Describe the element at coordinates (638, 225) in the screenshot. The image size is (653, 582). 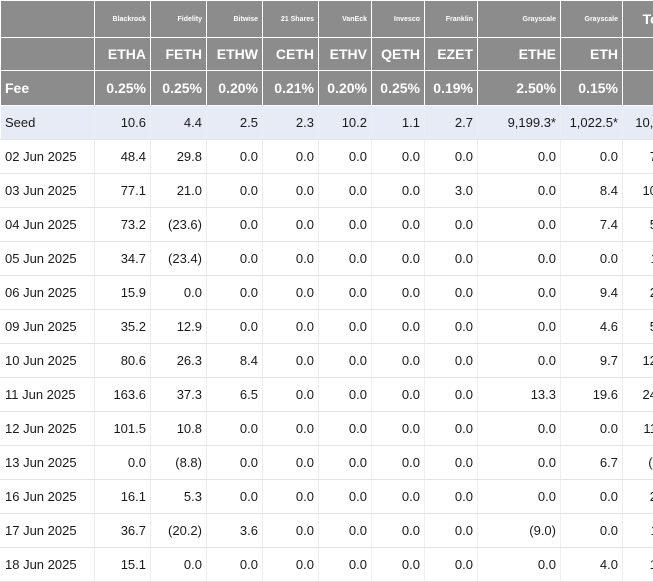
I see `row-total: 57.0` at that location.